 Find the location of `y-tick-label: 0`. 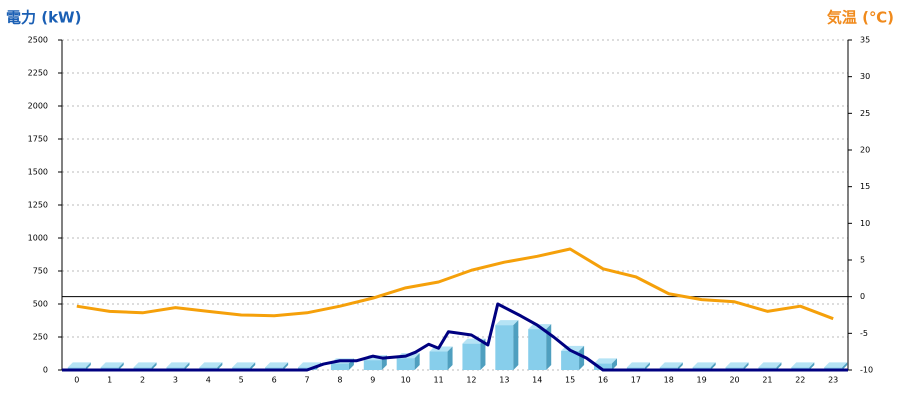

y-tick-label: 0 is located at coordinates (45, 370).